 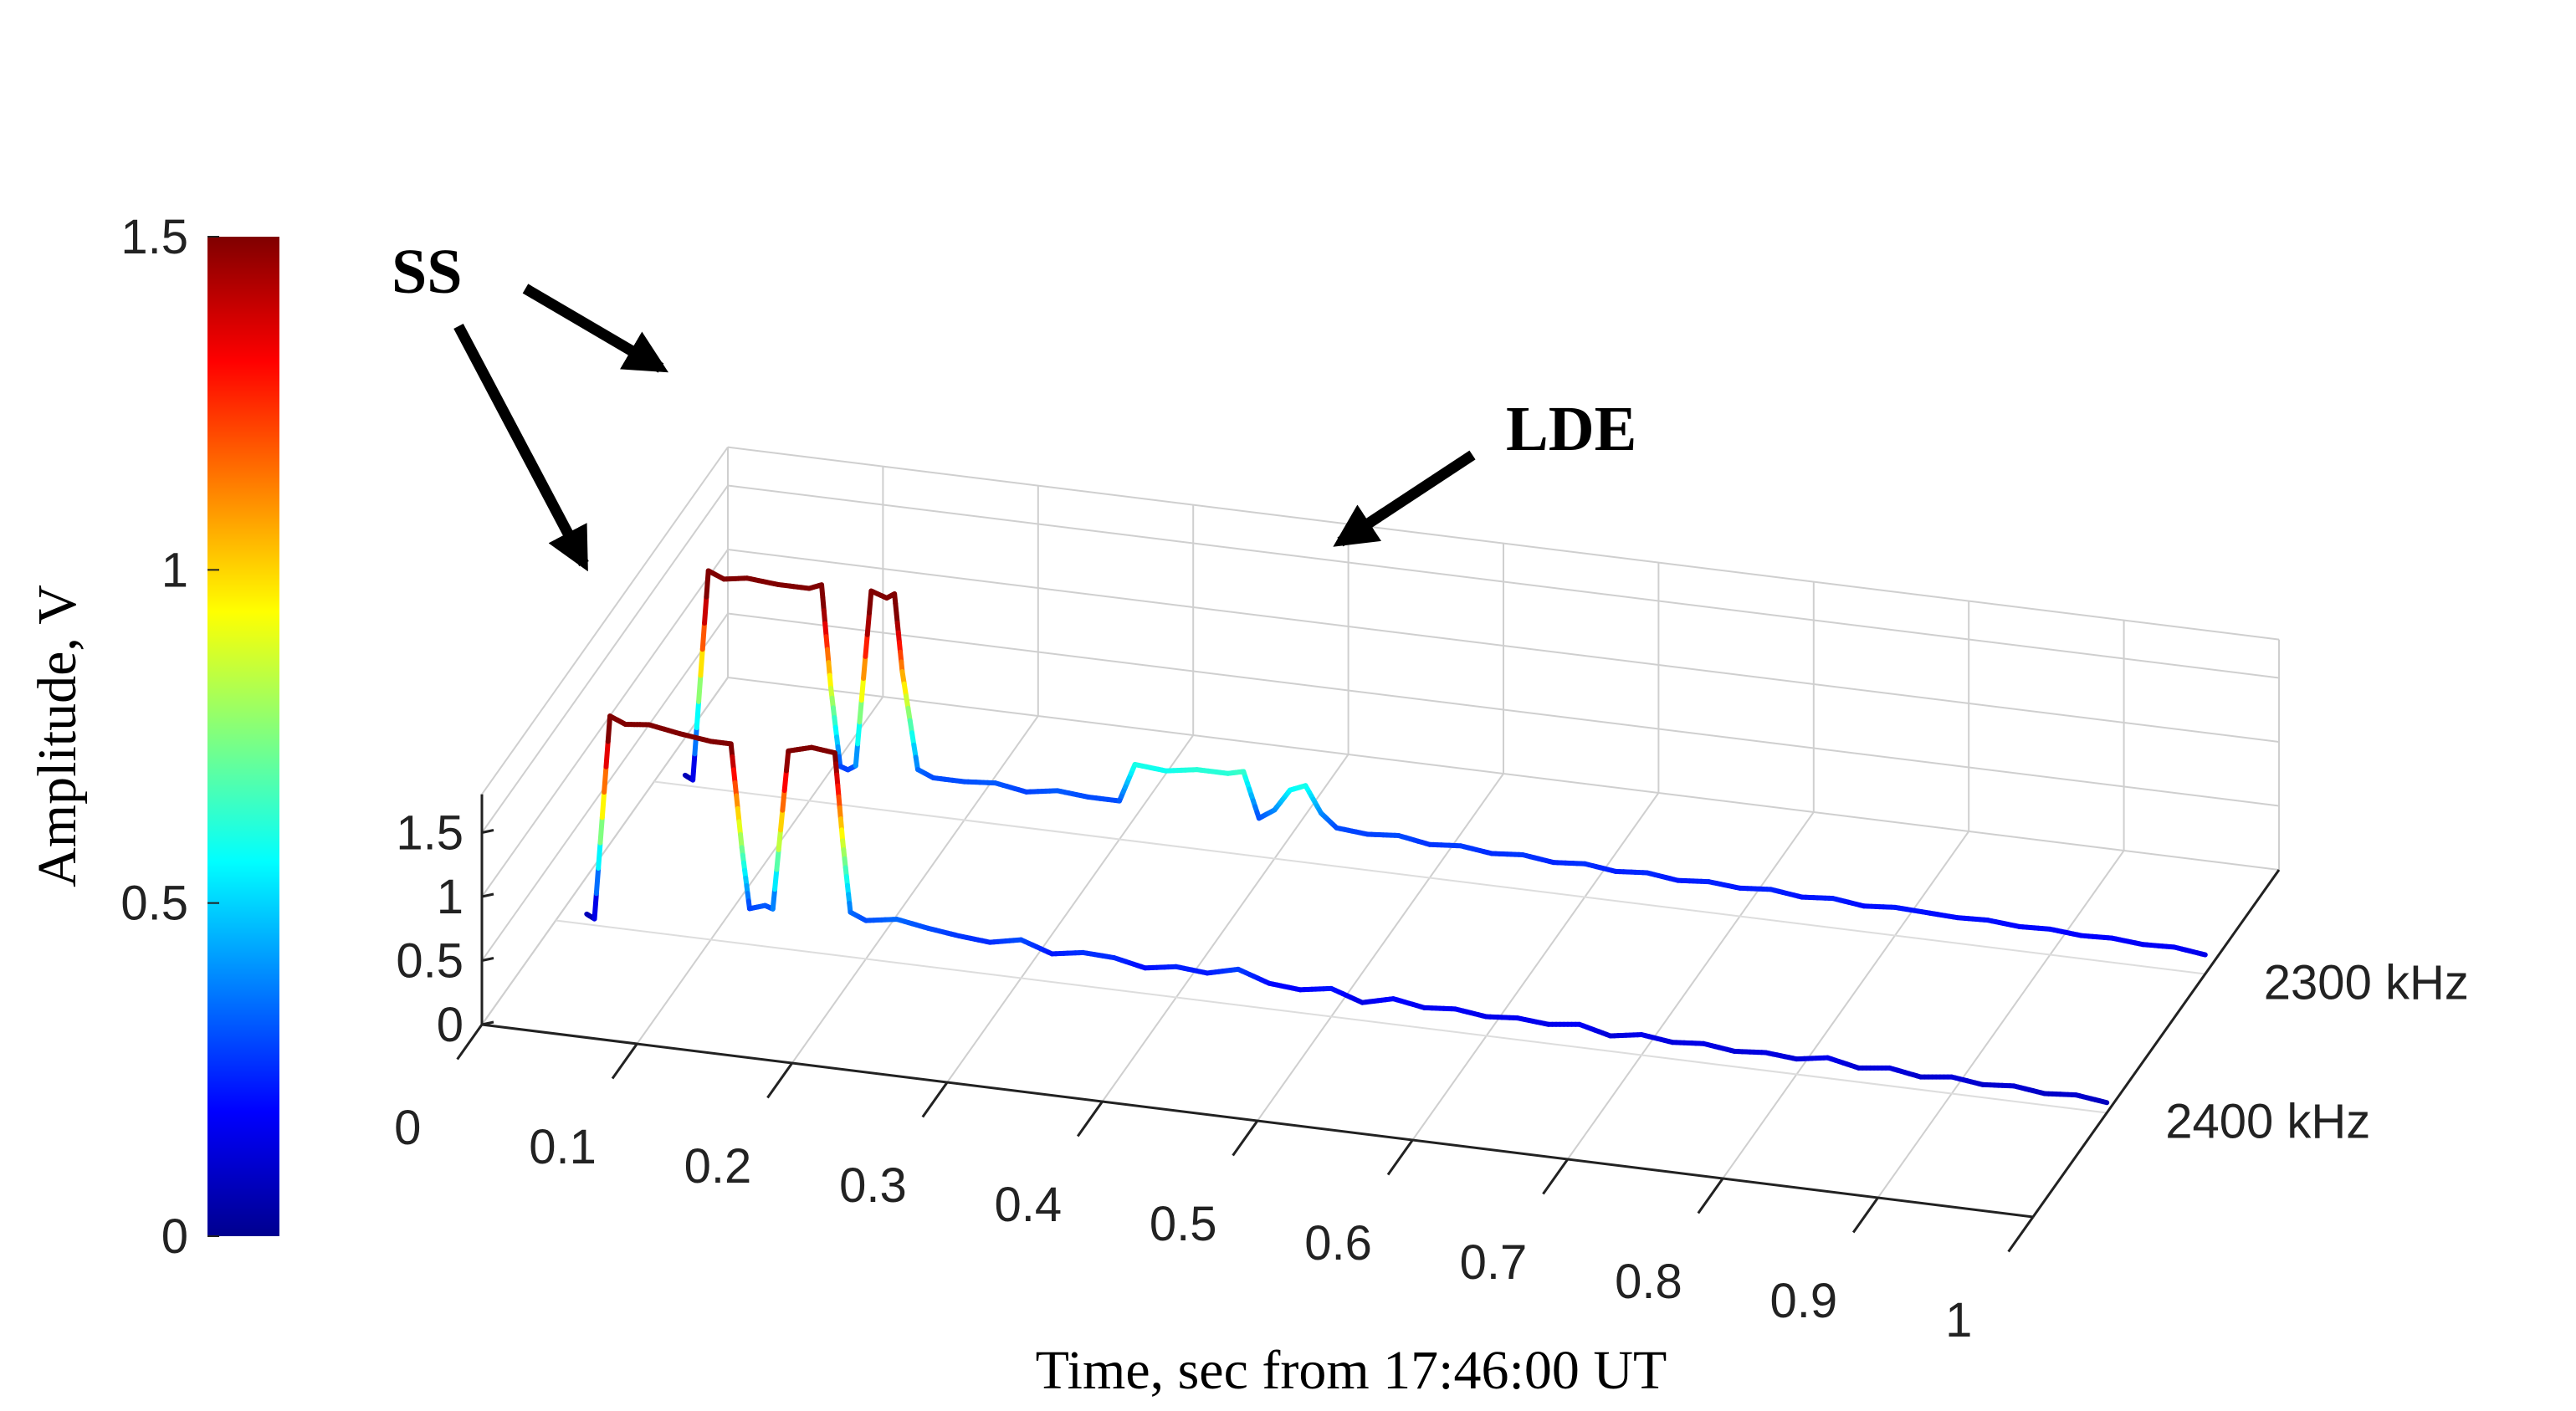 I want to click on x-tick-label: 0.6, so click(x=1338, y=1243).